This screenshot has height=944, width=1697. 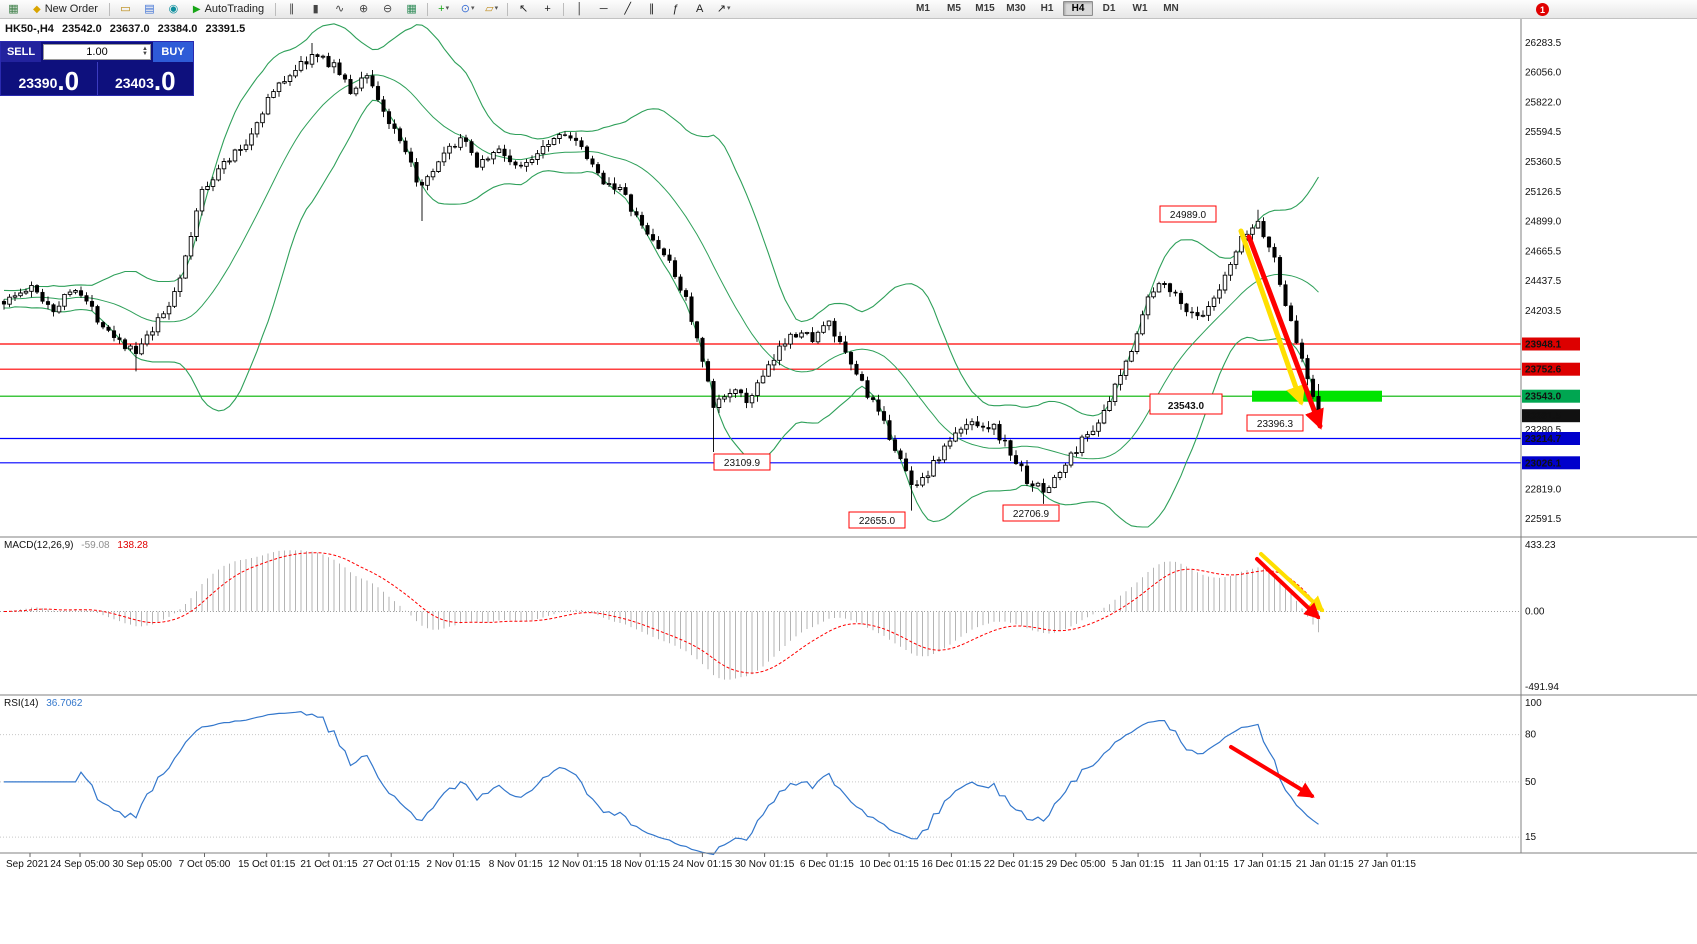 What do you see at coordinates (225, 29) in the screenshot?
I see `close-value: 23391.5` at bounding box center [225, 29].